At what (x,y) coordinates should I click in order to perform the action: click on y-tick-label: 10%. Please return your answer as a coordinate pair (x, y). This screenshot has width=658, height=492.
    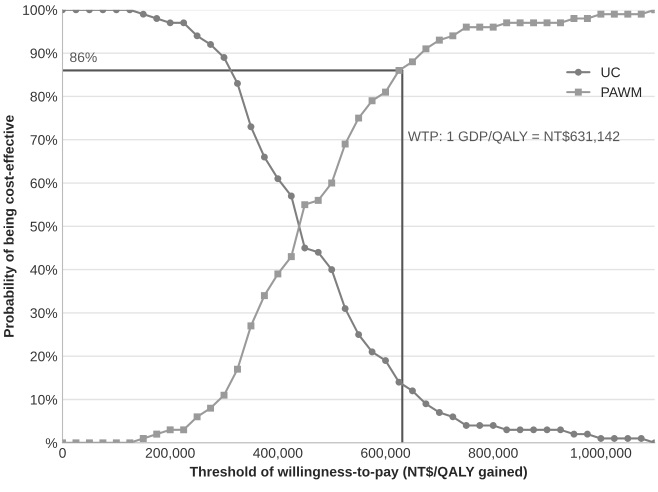
    Looking at the image, I should click on (44, 399).